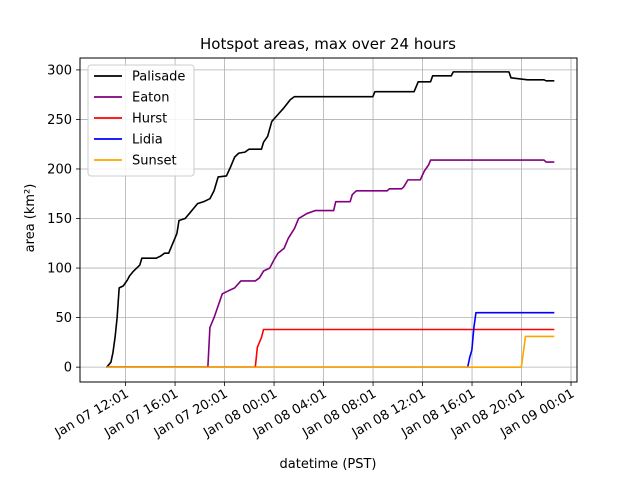 The height and width of the screenshot is (480, 640). Describe the element at coordinates (63, 318) in the screenshot. I see `y-tick-label: 50` at that location.